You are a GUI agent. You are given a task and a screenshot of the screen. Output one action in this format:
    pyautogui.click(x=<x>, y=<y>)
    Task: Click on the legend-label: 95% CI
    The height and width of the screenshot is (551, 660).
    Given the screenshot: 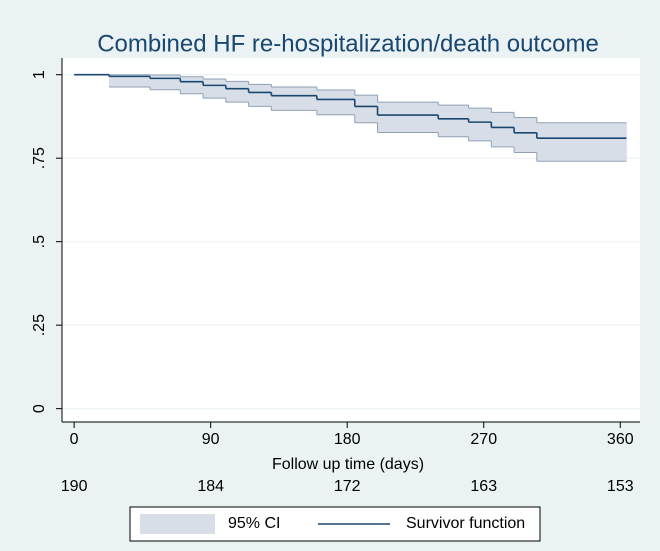 What is the action you would take?
    pyautogui.click(x=254, y=523)
    